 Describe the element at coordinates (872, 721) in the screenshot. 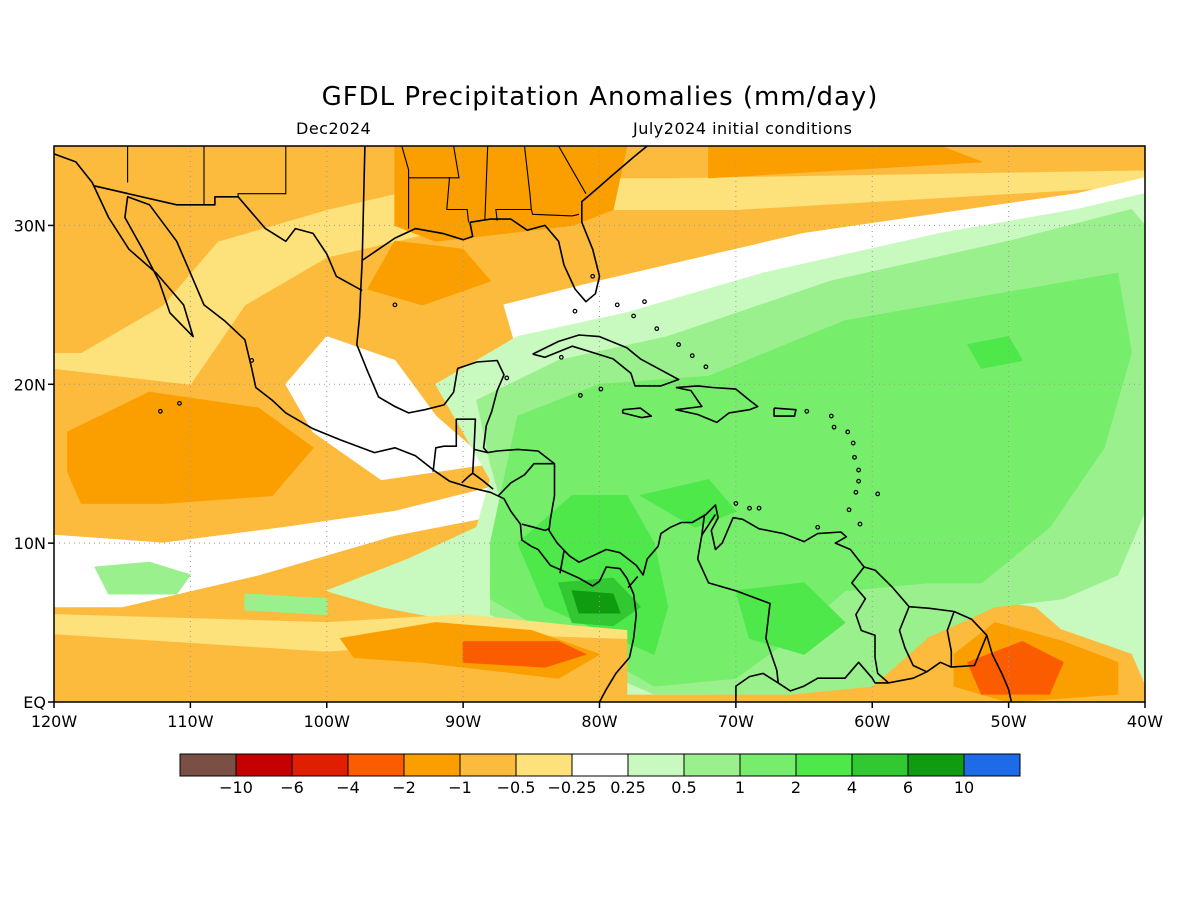

I see `lon-tick-label: 60W` at that location.